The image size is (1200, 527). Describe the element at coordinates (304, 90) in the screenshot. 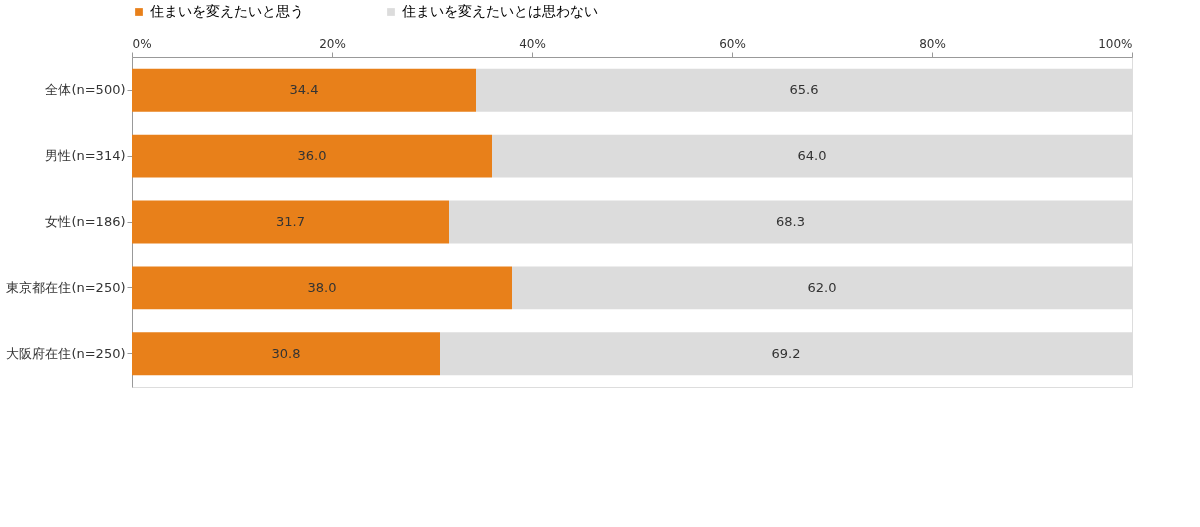

I see `data-label: 34.4` at that location.